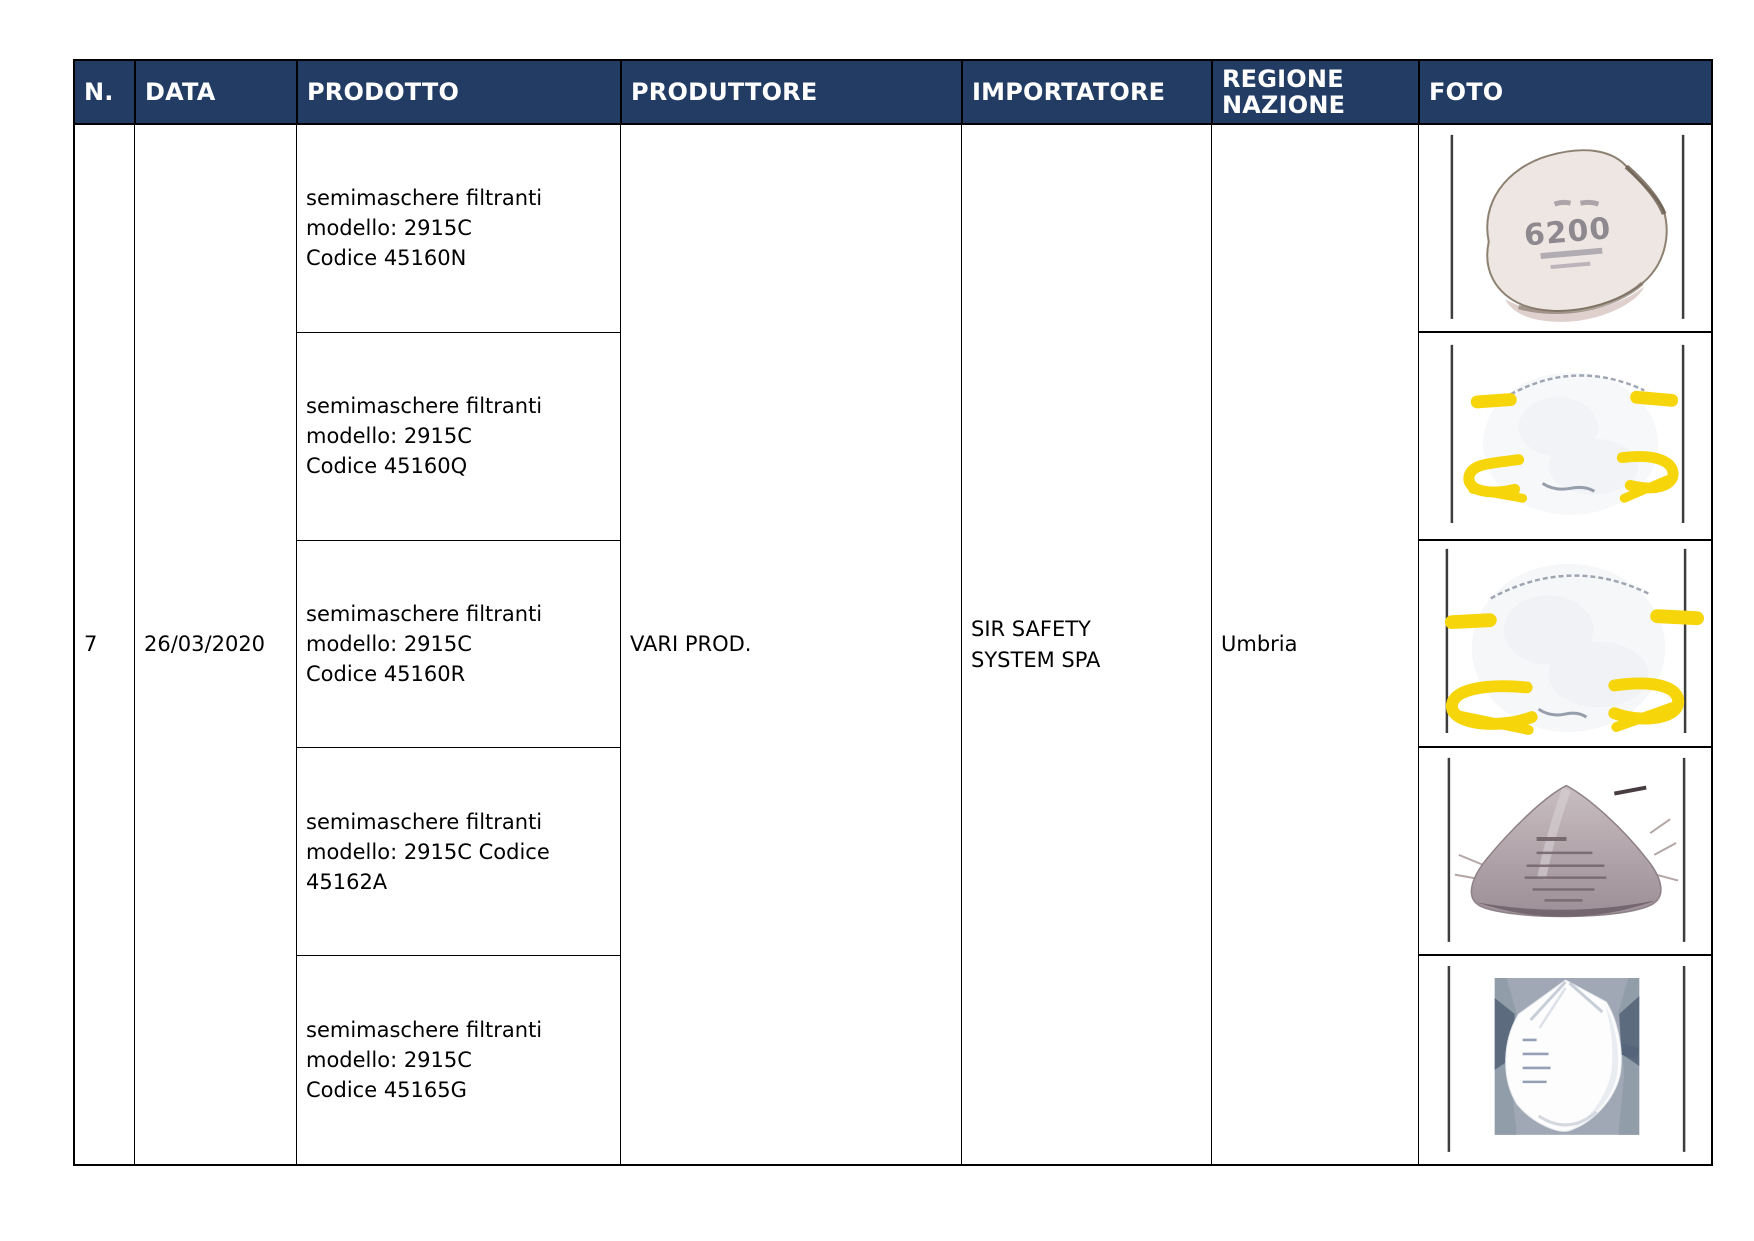 The image size is (1754, 1241). I want to click on header-prodotto: PRODOTTO, so click(458, 93).